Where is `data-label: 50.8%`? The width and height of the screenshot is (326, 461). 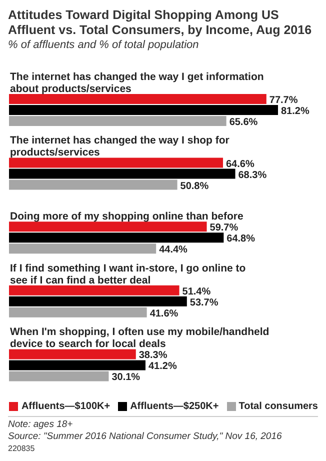
data-label: 50.8% is located at coordinates (194, 186).